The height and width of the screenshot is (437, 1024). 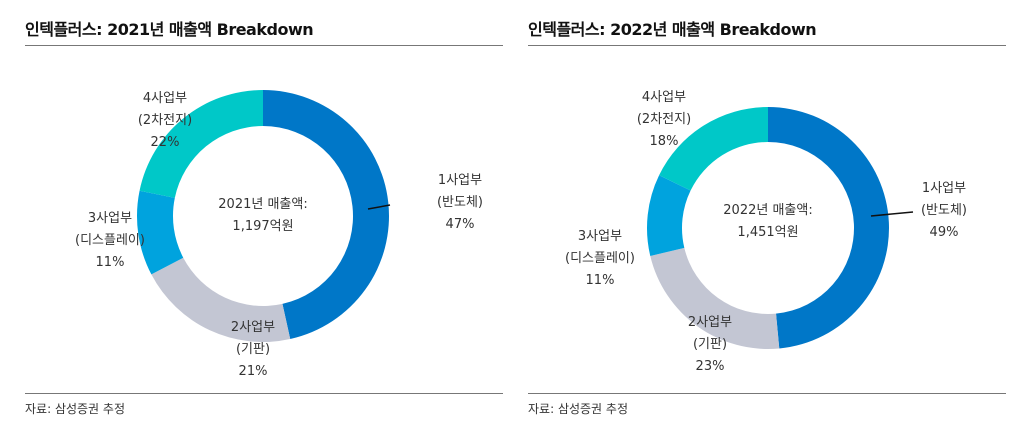 I want to click on slice-label-1: 1사업부 (반도체) 47%, so click(x=460, y=203).